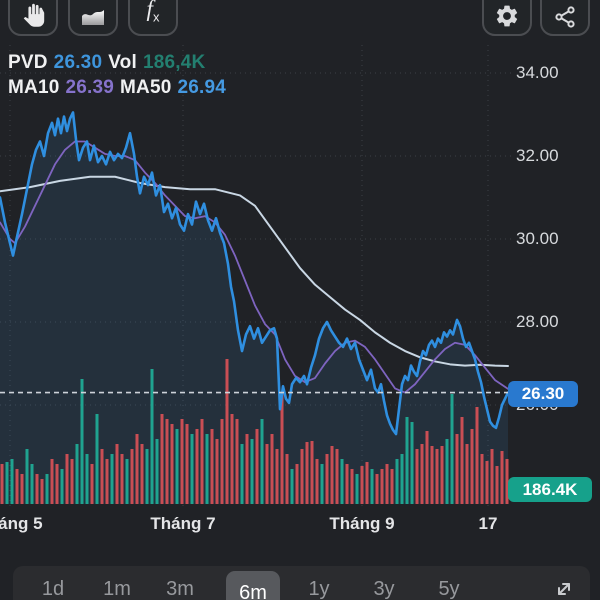  I want to click on area-chart-icon, so click(93, 17).